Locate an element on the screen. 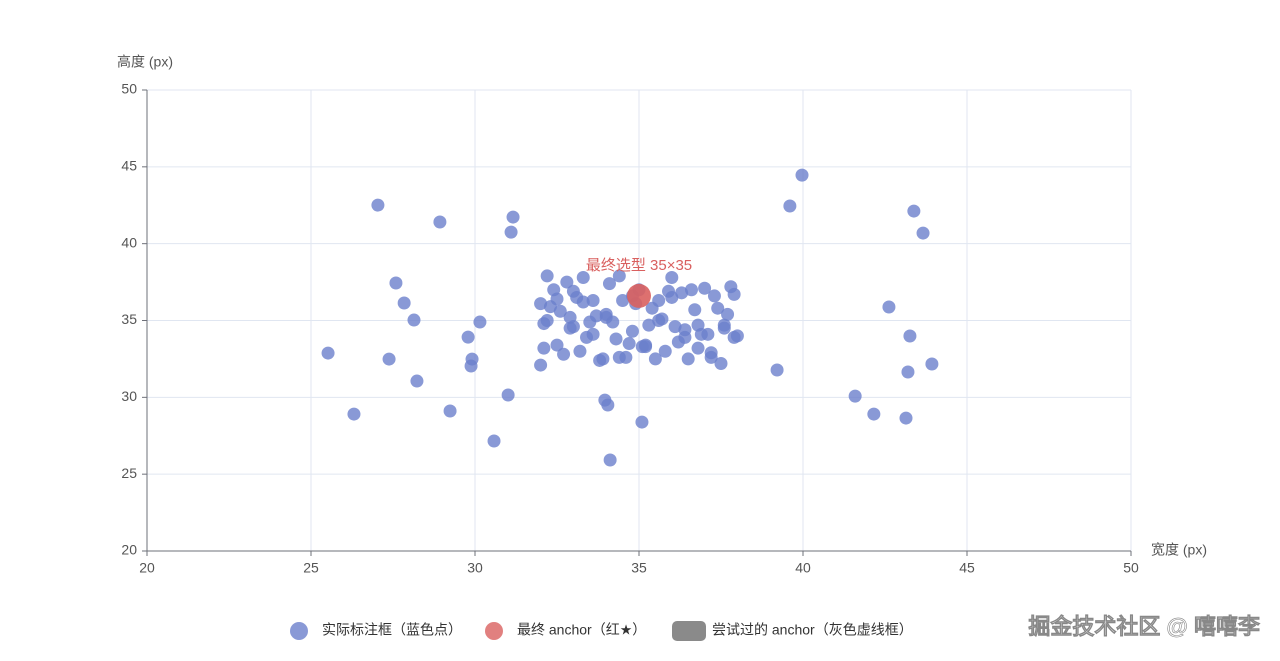 This screenshot has height=661, width=1280. y-tick-label: 20 is located at coordinates (129, 550).